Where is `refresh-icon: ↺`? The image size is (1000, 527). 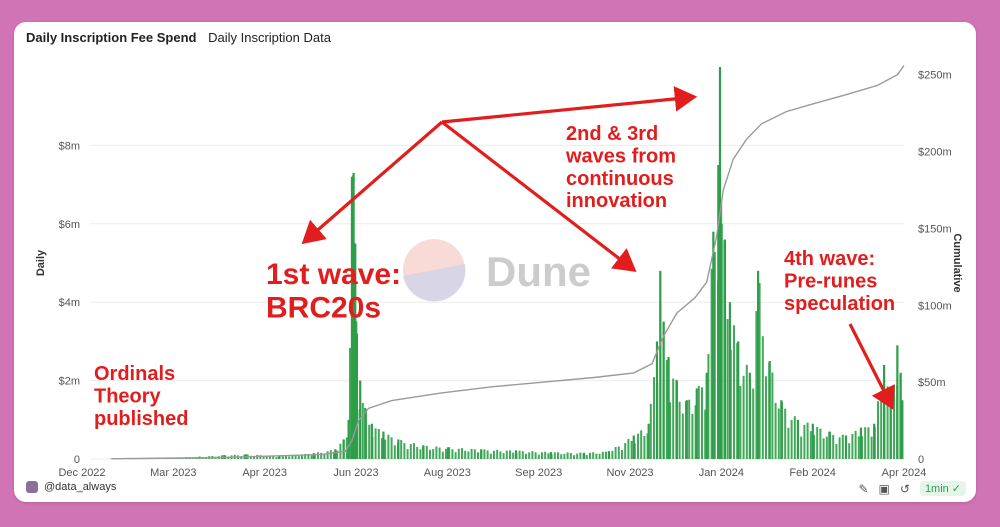
refresh-icon: ↺ is located at coordinates (904, 488).